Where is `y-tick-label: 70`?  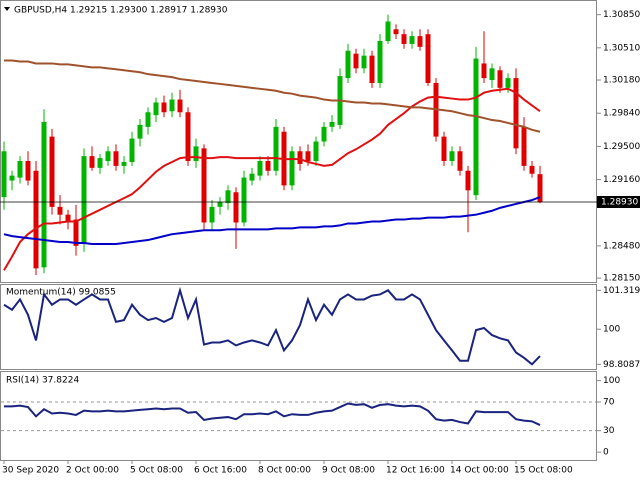
y-tick-label: 70 is located at coordinates (609, 403).